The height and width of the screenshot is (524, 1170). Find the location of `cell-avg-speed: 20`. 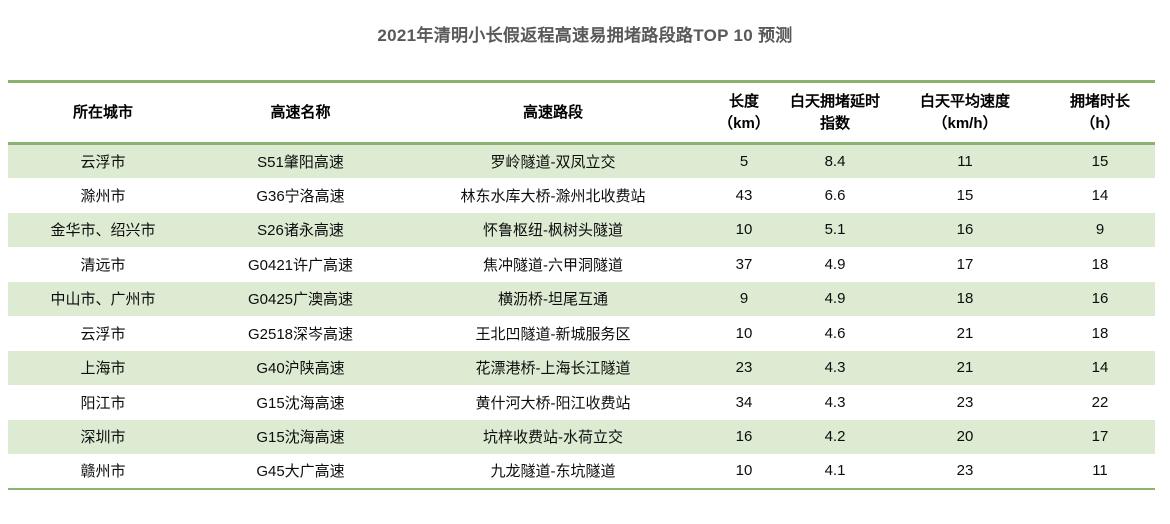

cell-avg-speed: 20 is located at coordinates (965, 437).